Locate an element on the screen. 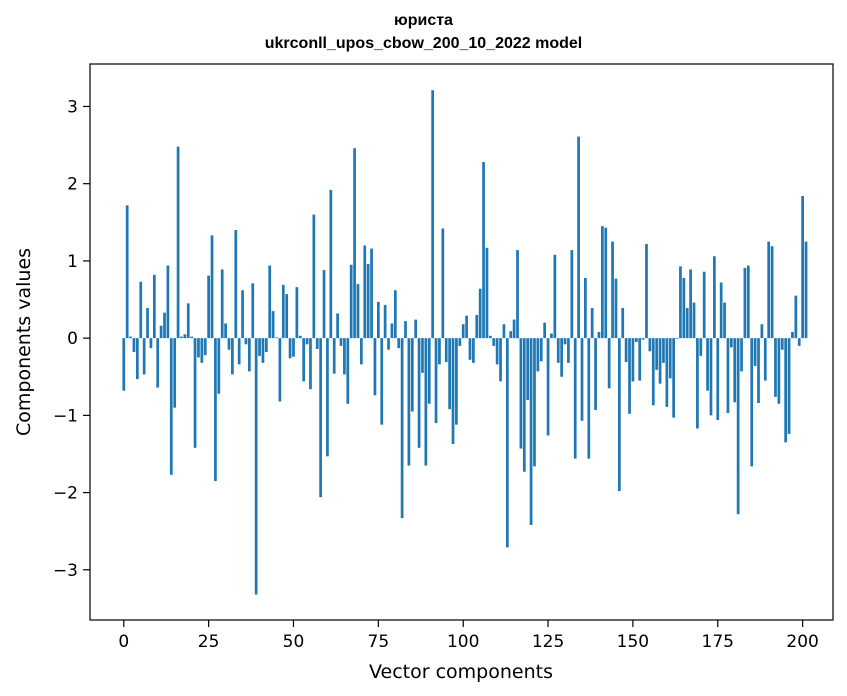 This screenshot has width=847, height=696. x-tick-label: 25 is located at coordinates (209, 642).